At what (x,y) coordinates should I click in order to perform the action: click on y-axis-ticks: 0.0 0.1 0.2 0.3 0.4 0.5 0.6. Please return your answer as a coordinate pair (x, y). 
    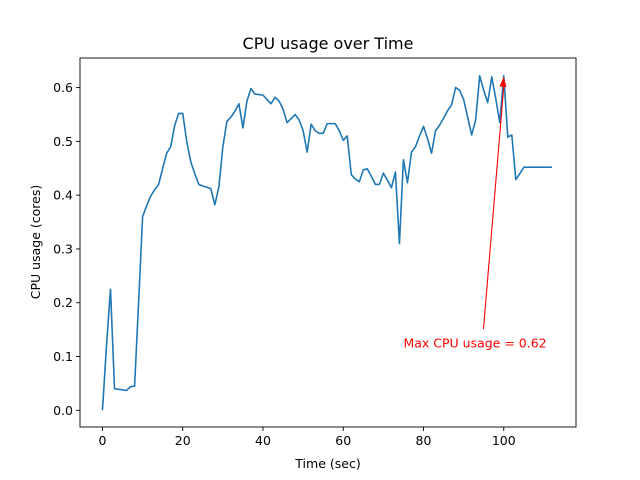
    Looking at the image, I should click on (66, 249).